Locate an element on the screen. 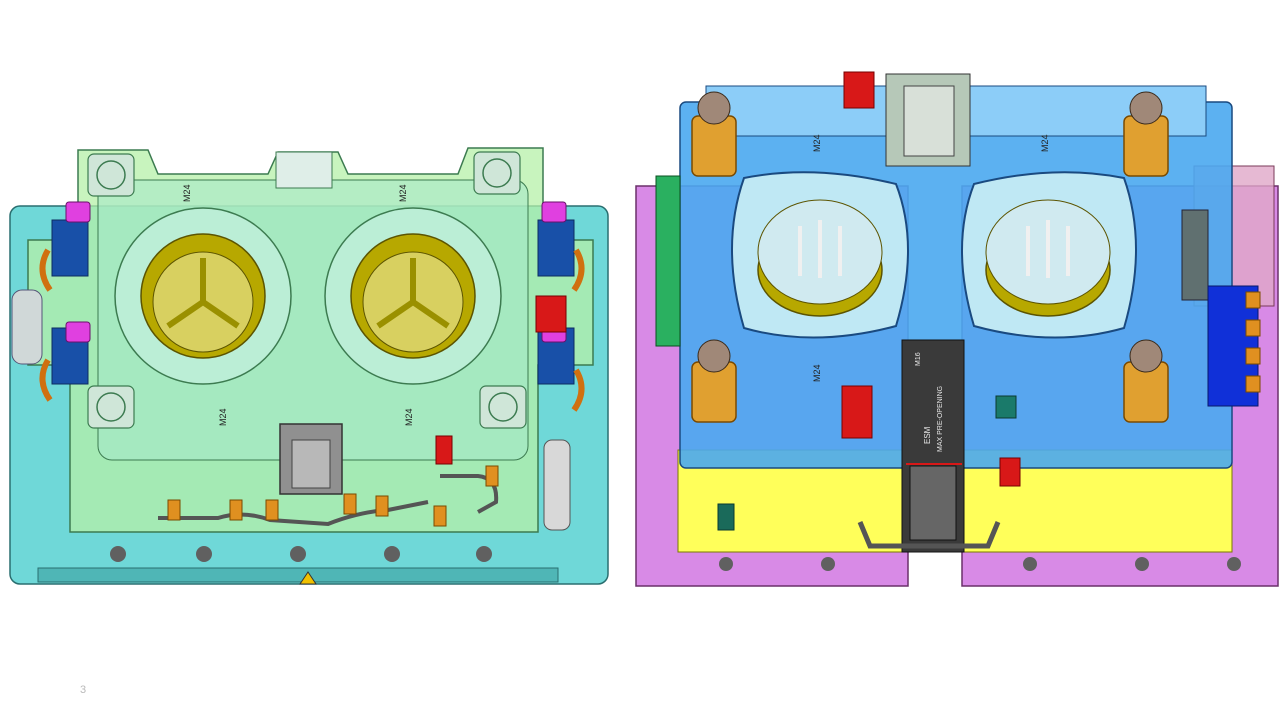 The image size is (1280, 720). left-label-m24-2: M24 is located at coordinates (403, 193).